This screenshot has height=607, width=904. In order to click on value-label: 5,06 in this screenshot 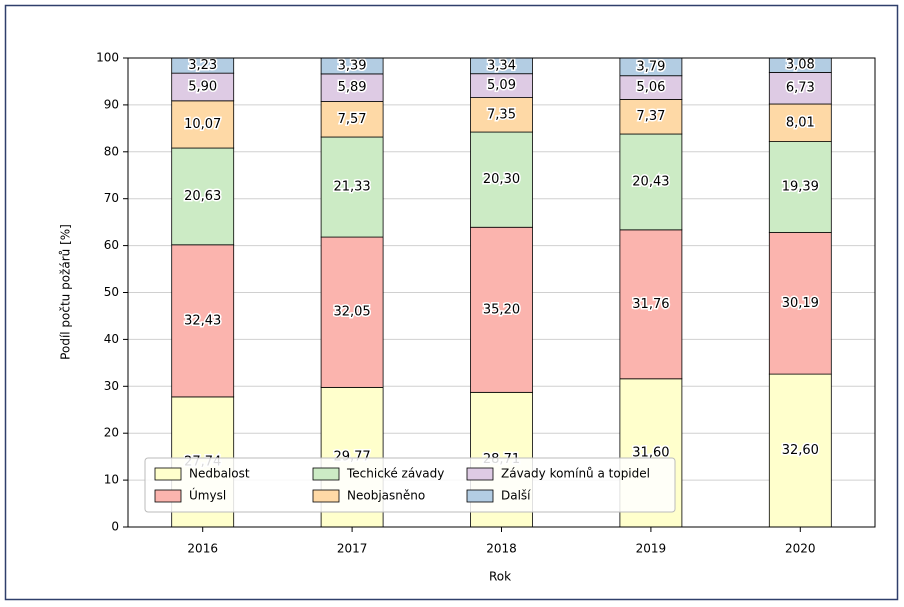, I will do `click(650, 87)`.